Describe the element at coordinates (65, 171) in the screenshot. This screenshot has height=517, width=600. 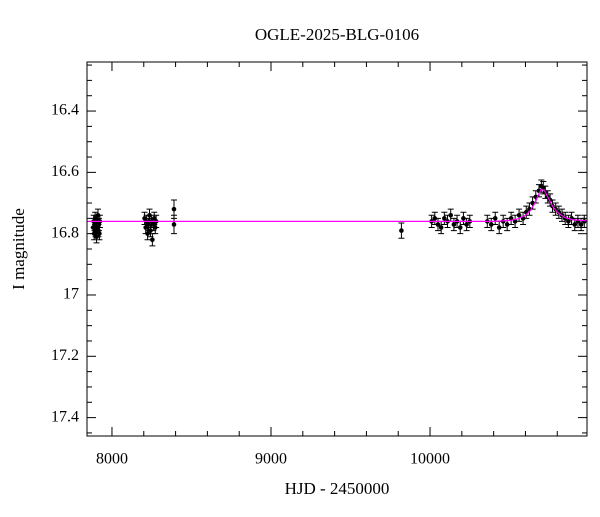
I see `y-tick-label: 16.6` at that location.